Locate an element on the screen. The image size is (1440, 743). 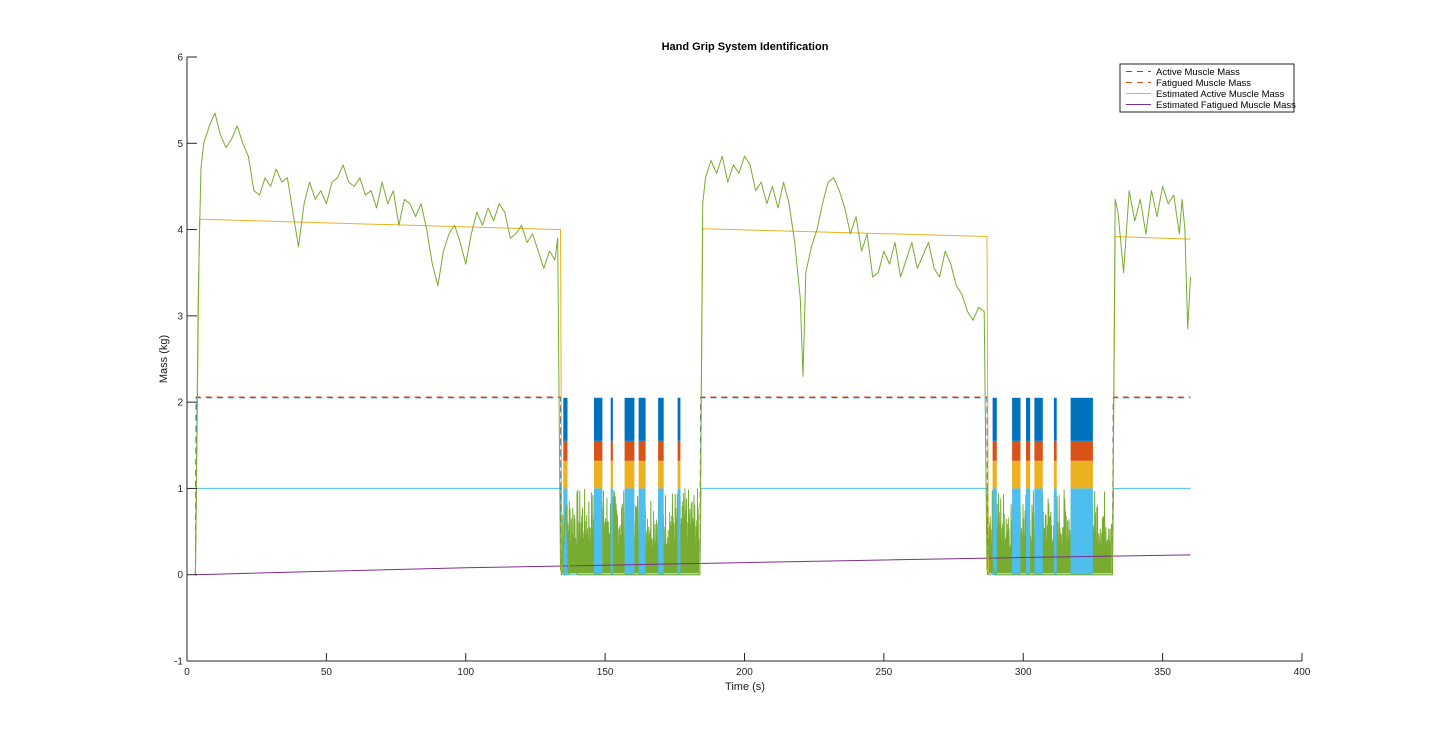
x-tick-label: 400 is located at coordinates (1302, 672).